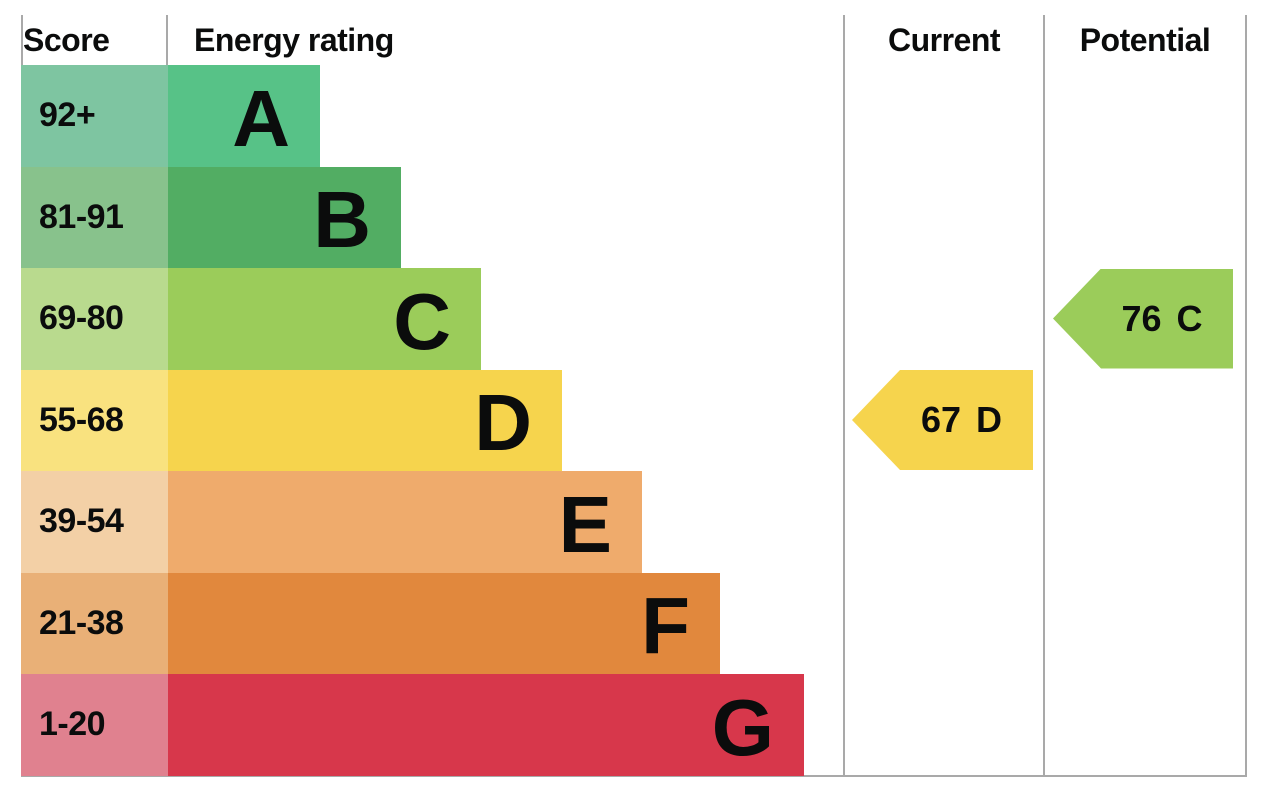 Image resolution: width=1266 pixels, height=790 pixels. What do you see at coordinates (405, 522) in the screenshot?
I see `band-bar-e: E` at bounding box center [405, 522].